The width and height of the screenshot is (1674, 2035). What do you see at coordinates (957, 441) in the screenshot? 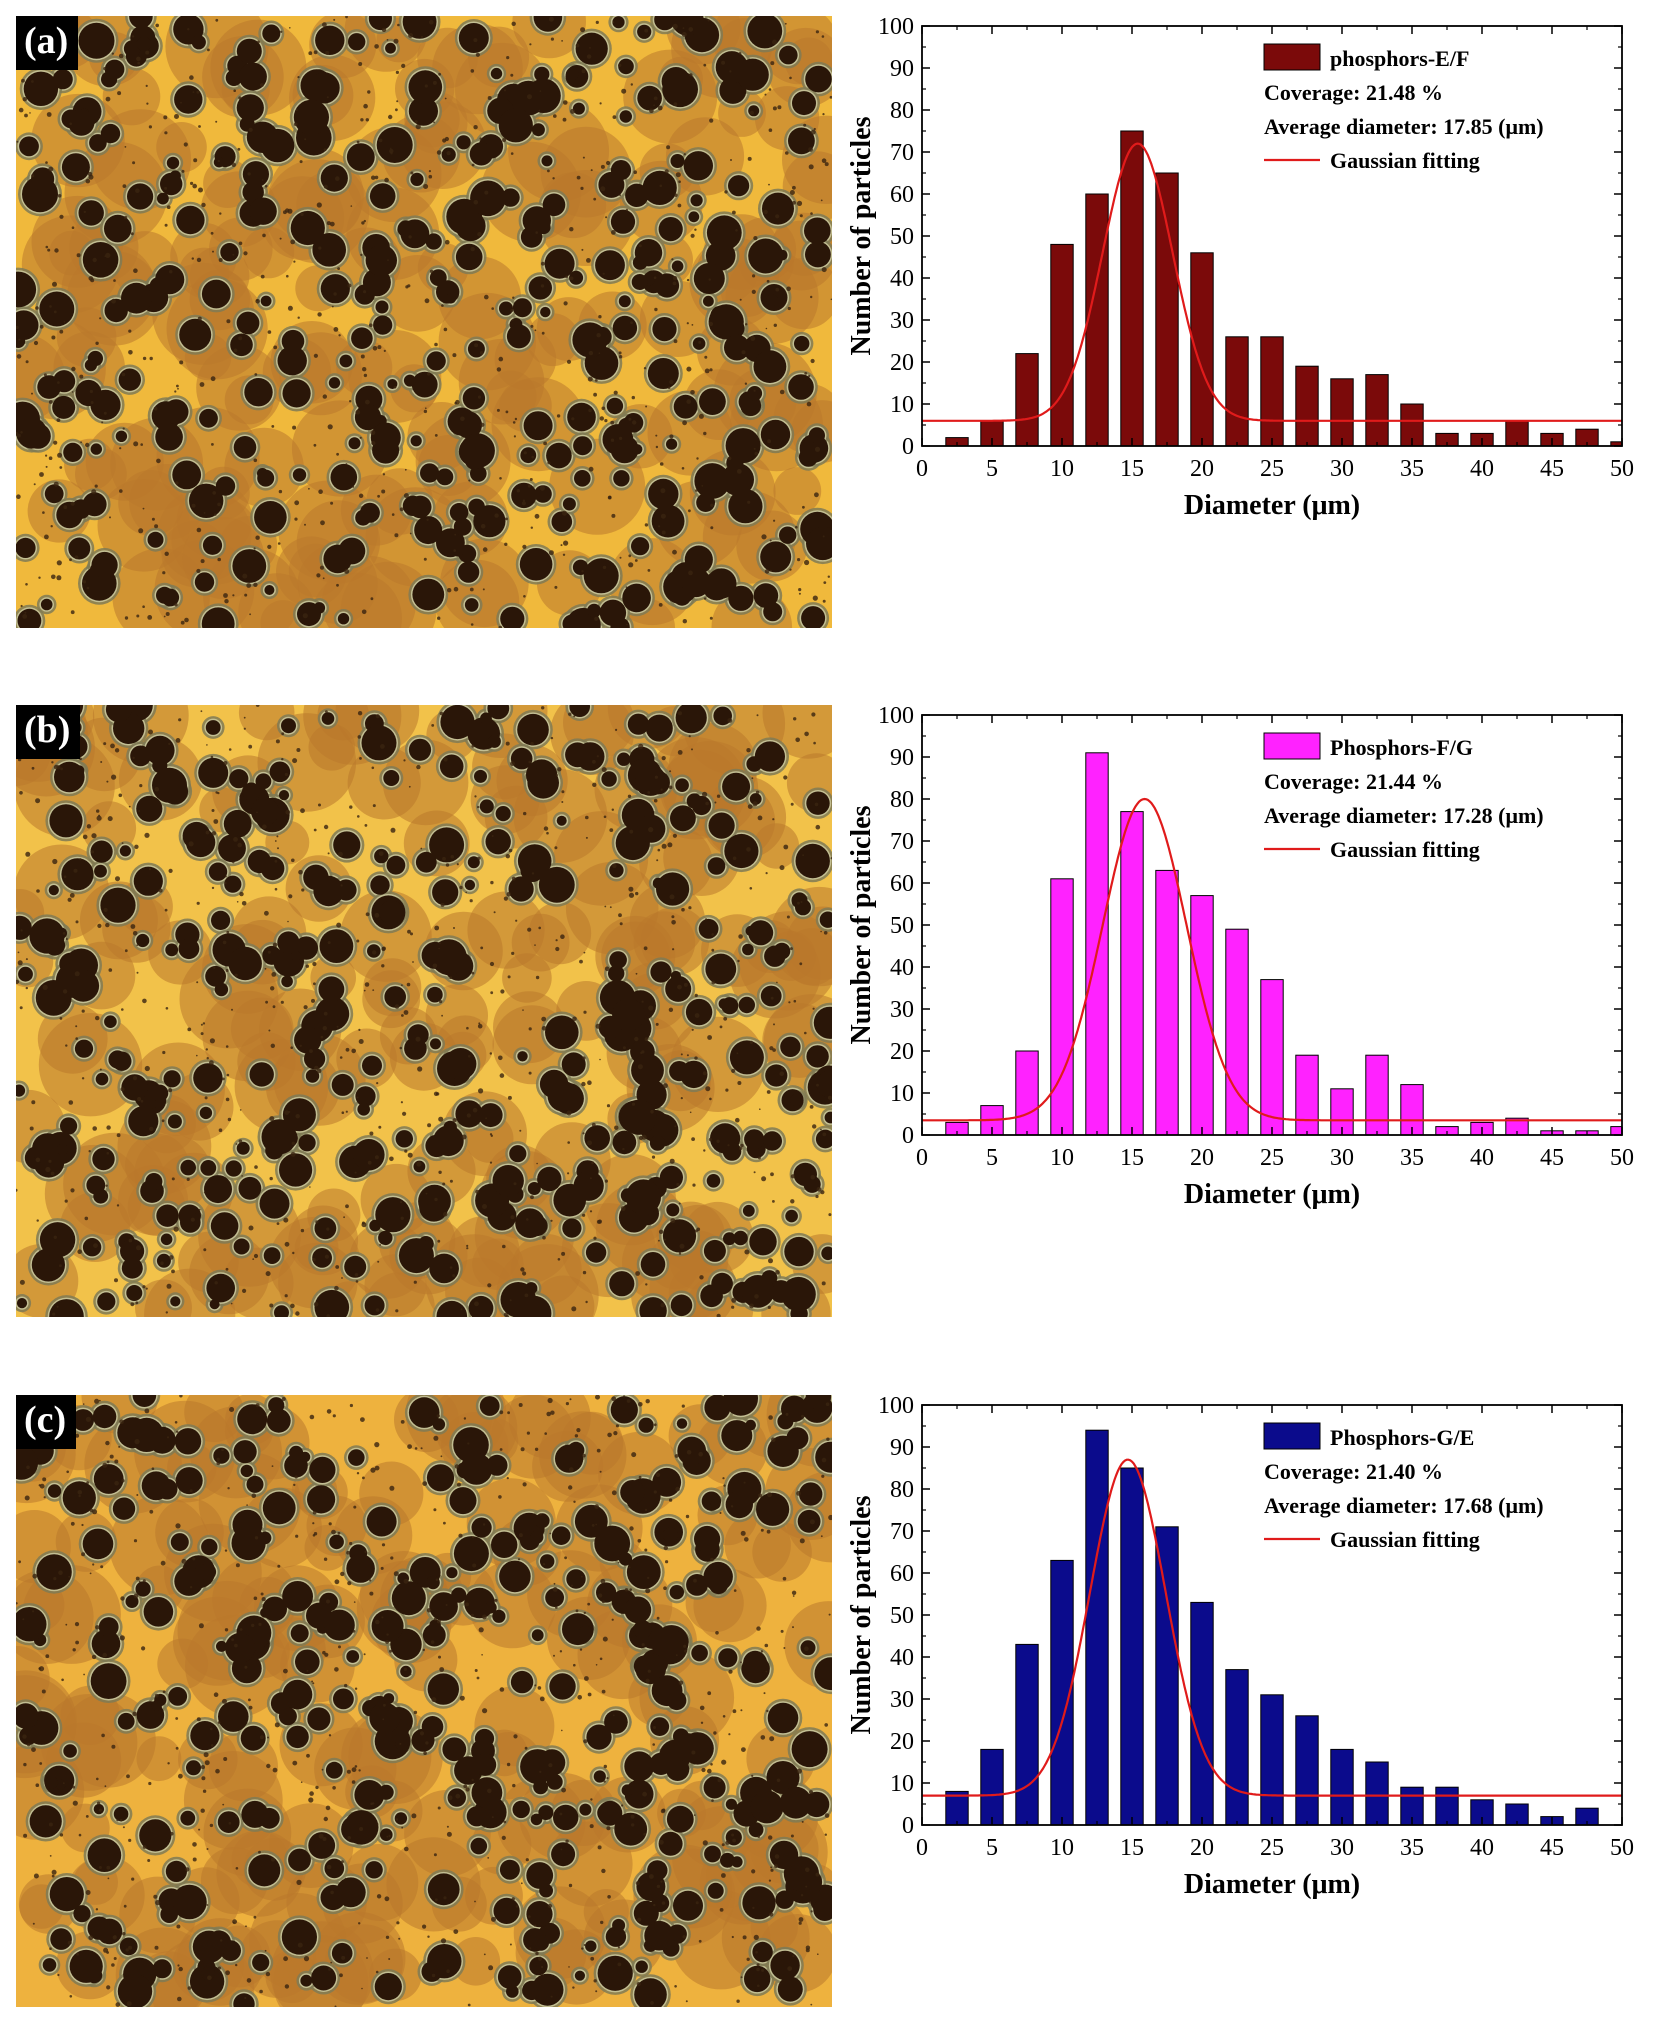
I see `bar-2.5` at bounding box center [957, 441].